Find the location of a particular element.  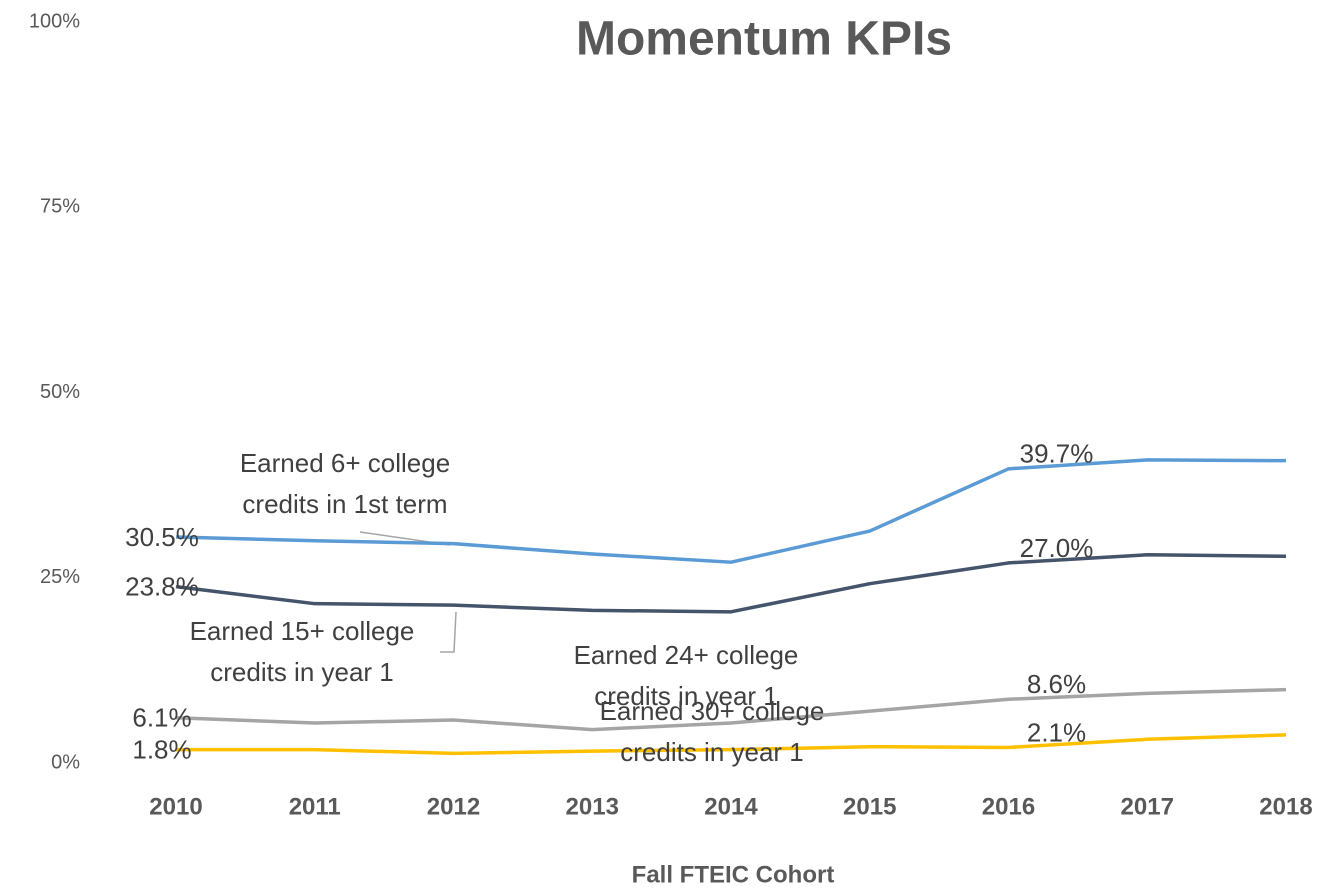

x-tick-label: 2013 is located at coordinates (592, 806).